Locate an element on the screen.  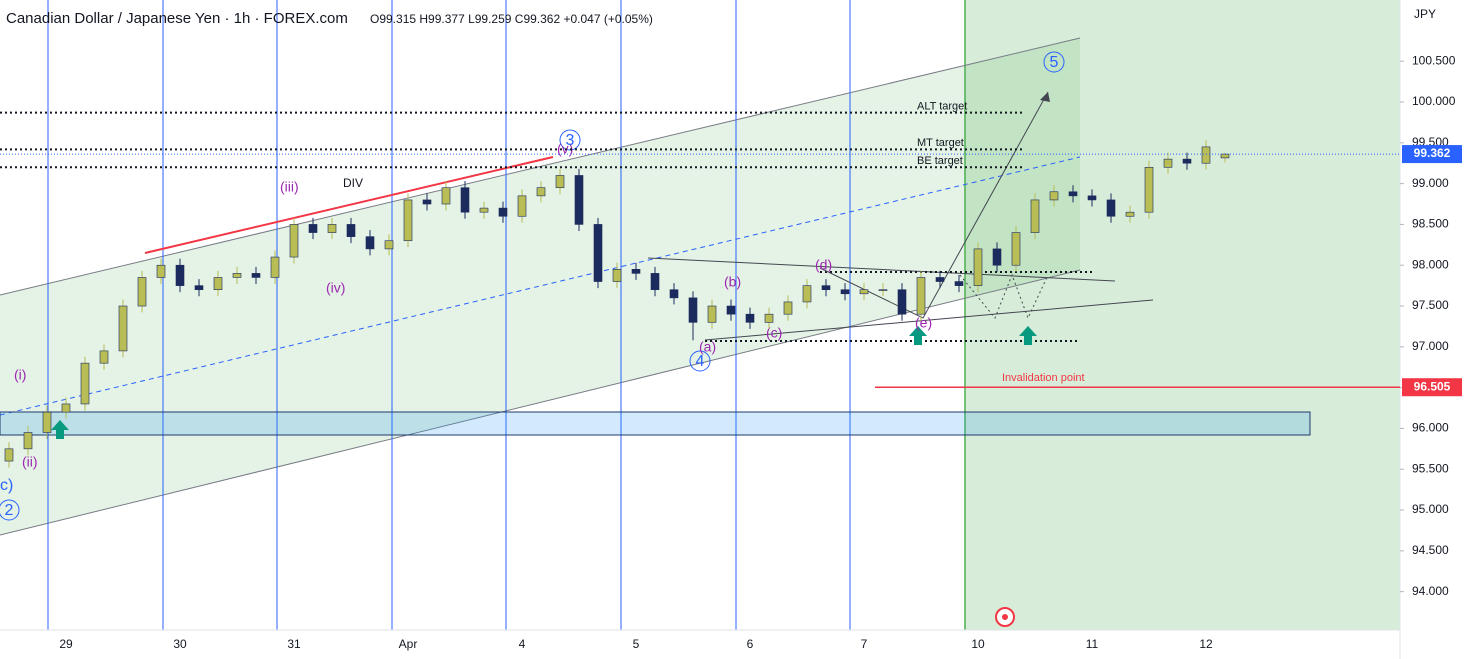
wave-label: (a) is located at coordinates (707, 347).